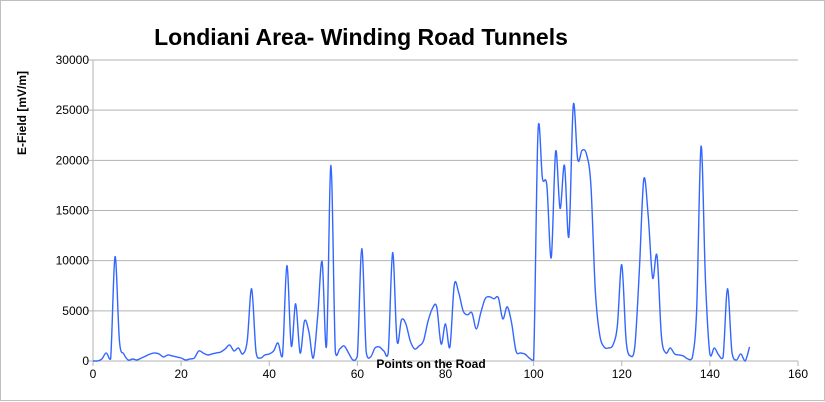 This screenshot has height=402, width=825. I want to click on y-tick-label: 25000, so click(73, 110).